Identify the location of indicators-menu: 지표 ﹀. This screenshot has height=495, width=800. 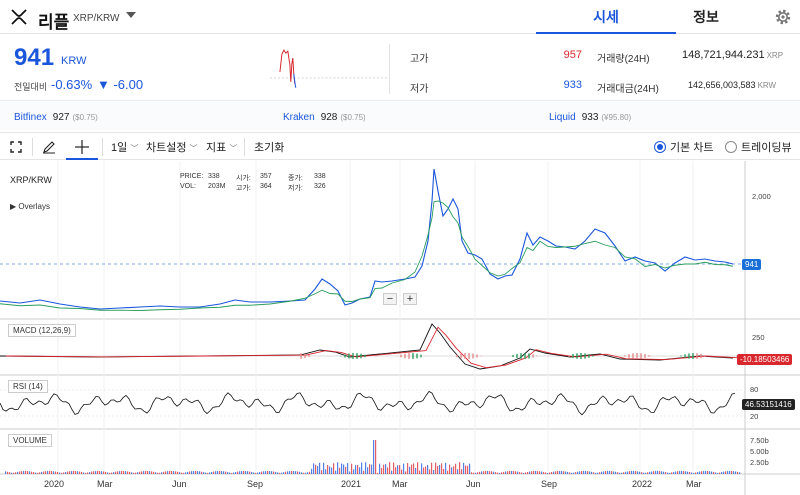
(222, 148).